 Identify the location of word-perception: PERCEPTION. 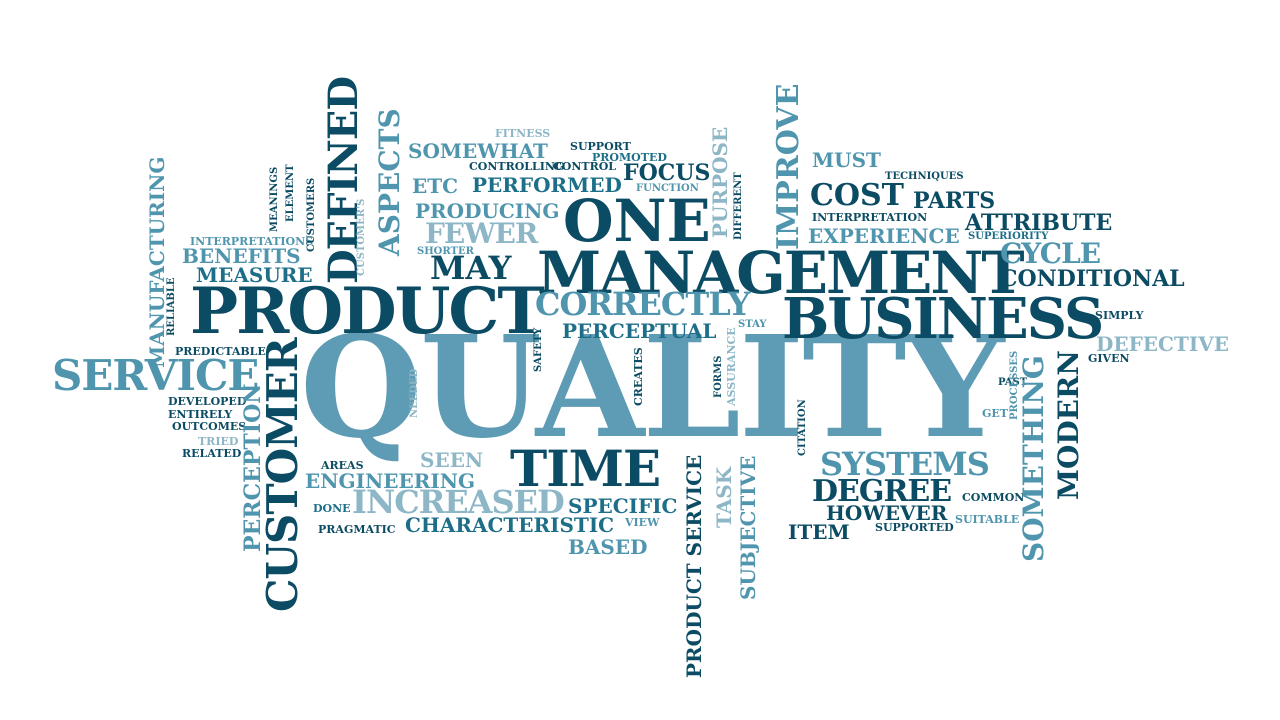
(253, 467).